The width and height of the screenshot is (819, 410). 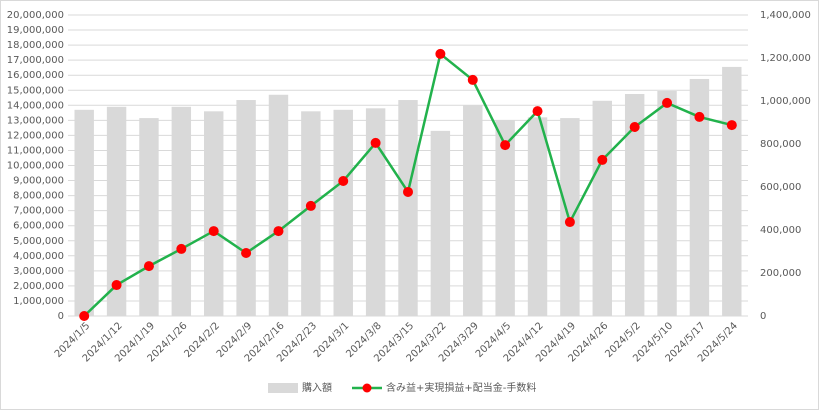 I want to click on y-tick-label: 0, so click(x=61, y=316).